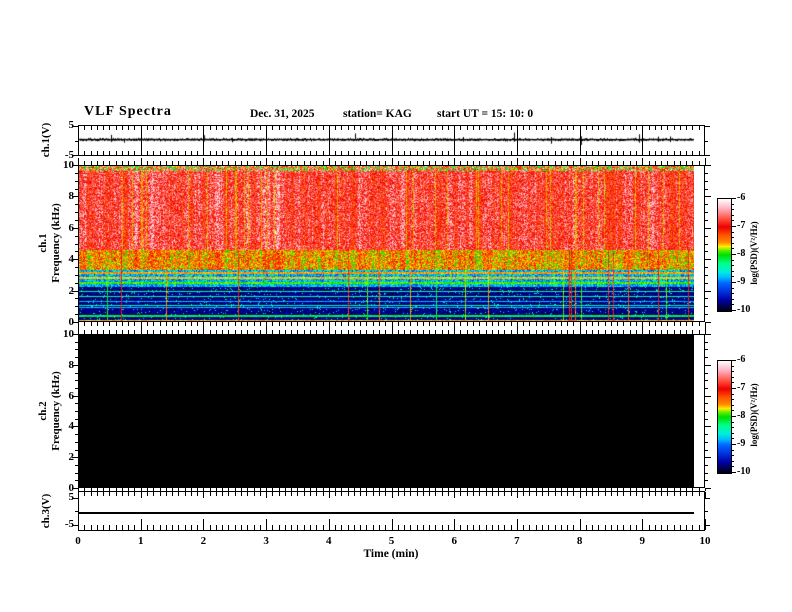  What do you see at coordinates (741, 281) in the screenshot?
I see `tick-label: -9` at bounding box center [741, 281].